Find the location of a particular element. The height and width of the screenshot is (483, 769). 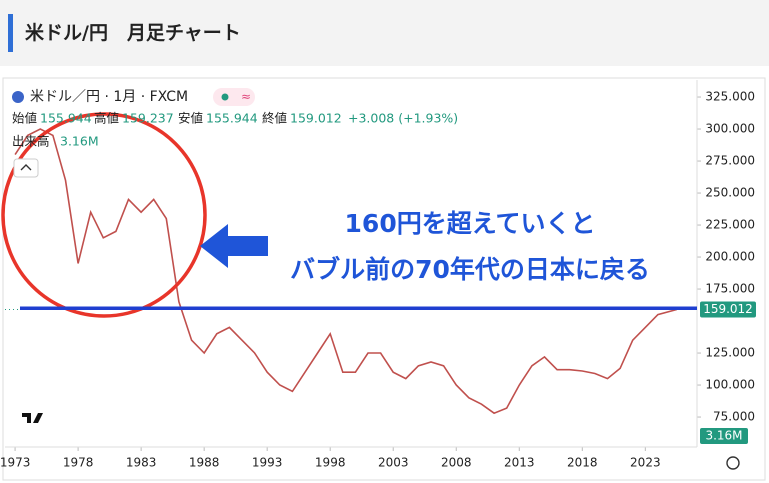

symbol: 米ドル／円 · 1月 · FXCM is located at coordinates (109, 97).